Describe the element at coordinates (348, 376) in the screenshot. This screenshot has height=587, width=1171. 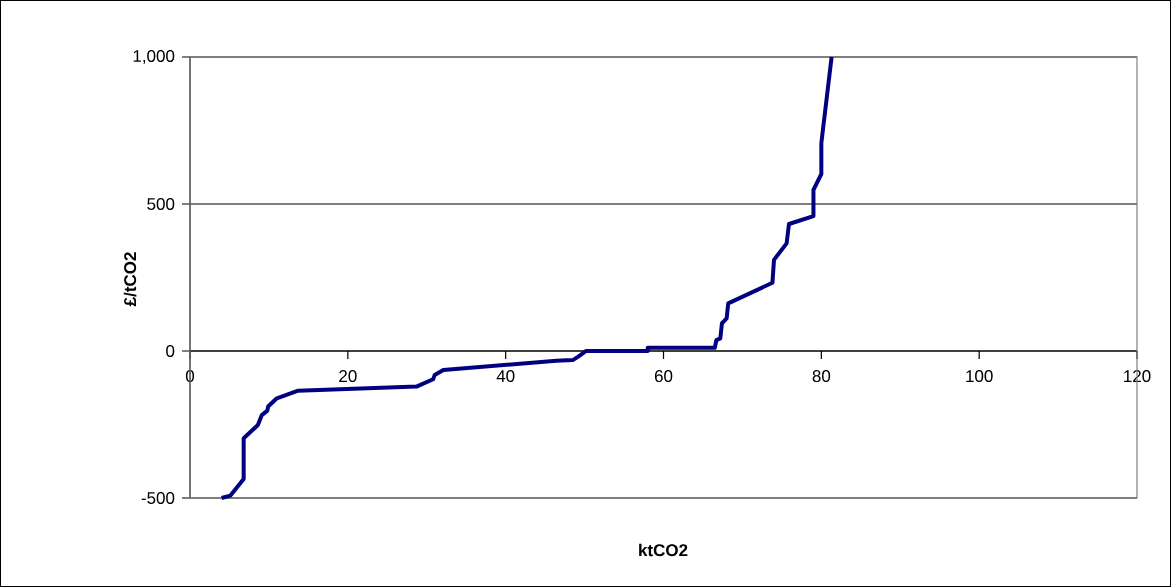
I see `x-tick-label: 20` at that location.